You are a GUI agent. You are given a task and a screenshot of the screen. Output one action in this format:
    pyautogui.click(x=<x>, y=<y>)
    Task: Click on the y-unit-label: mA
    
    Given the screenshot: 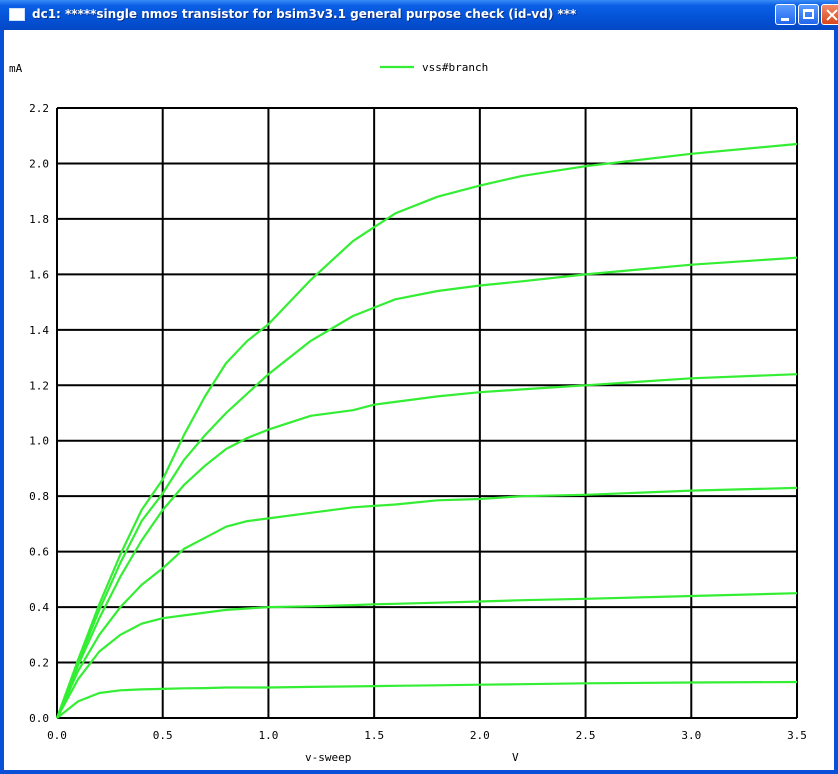 What is the action you would take?
    pyautogui.click(x=16, y=68)
    